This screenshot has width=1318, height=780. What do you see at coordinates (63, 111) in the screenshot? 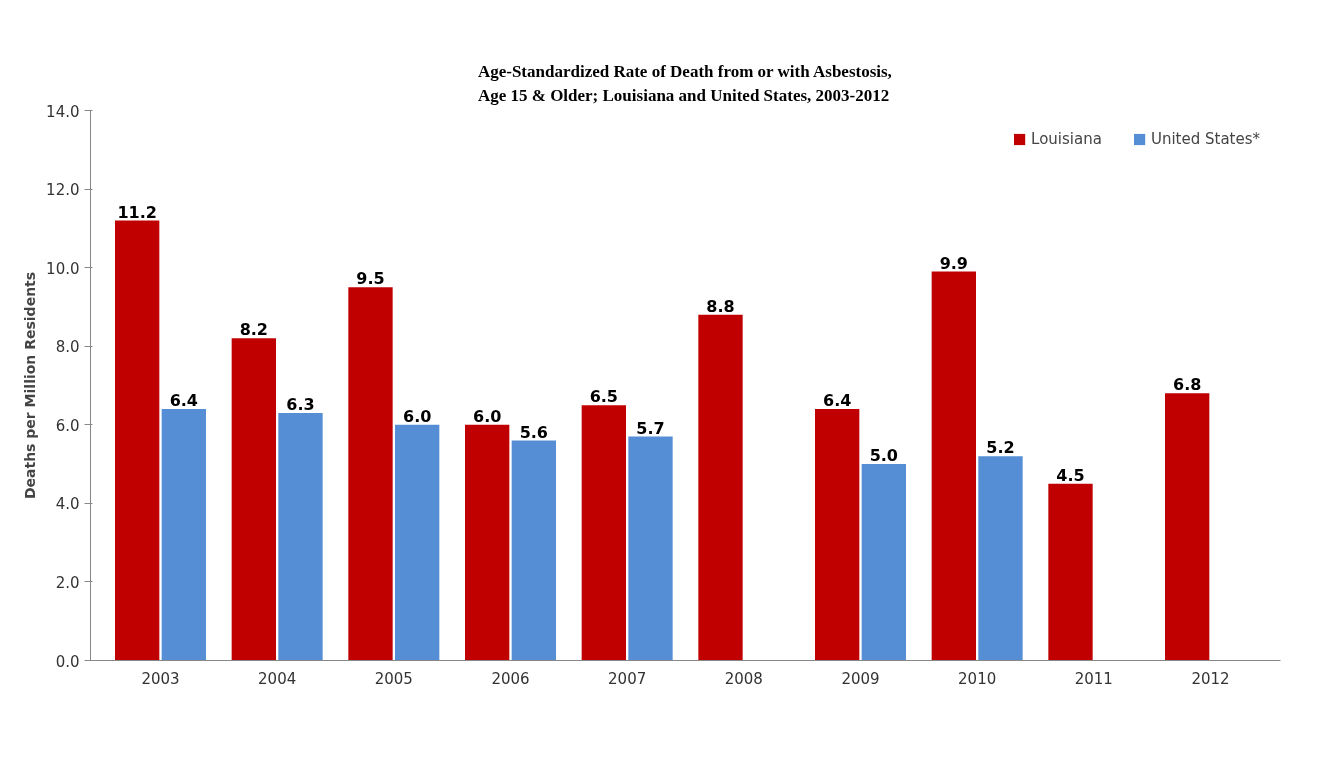
I see `y-tick-label: 14.0` at bounding box center [63, 111].